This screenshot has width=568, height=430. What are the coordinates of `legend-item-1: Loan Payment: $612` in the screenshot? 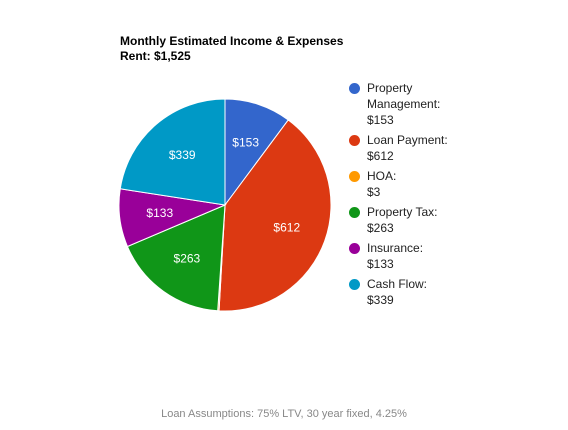 It's located at (424, 148).